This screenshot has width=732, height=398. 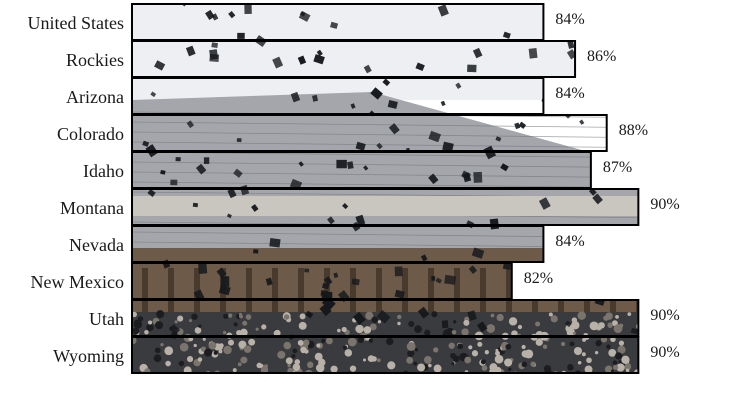 I want to click on category-label: Idaho, so click(x=103, y=171).